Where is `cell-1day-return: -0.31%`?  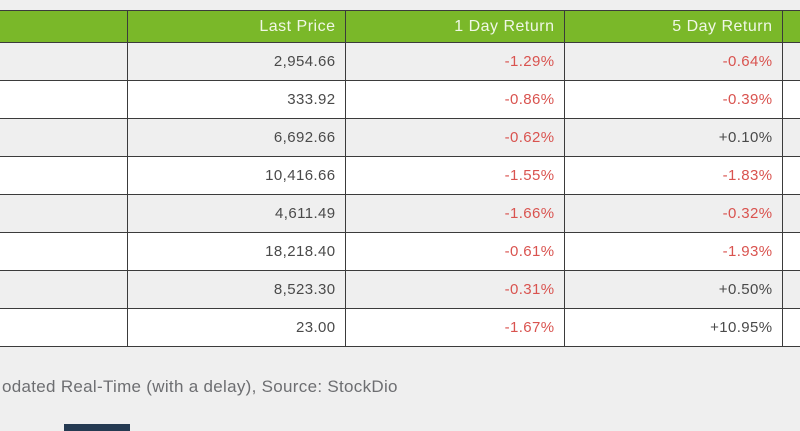 cell-1day-return: -0.31% is located at coordinates (454, 289).